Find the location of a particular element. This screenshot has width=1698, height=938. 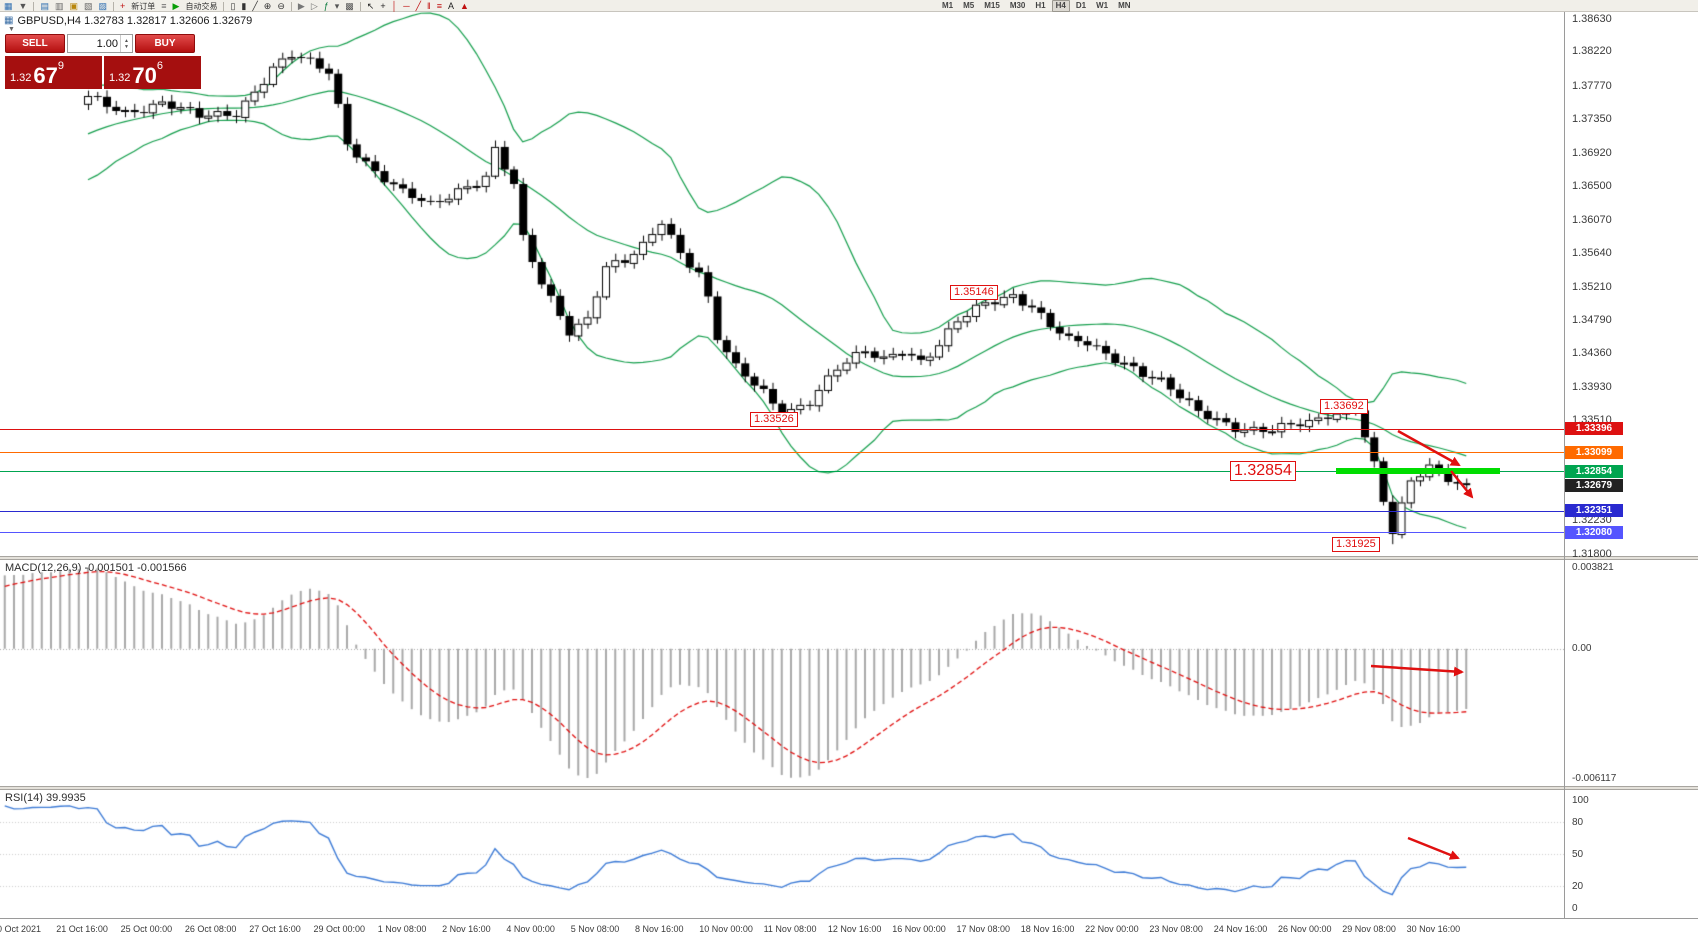

support-line-segment is located at coordinates (1418, 471).